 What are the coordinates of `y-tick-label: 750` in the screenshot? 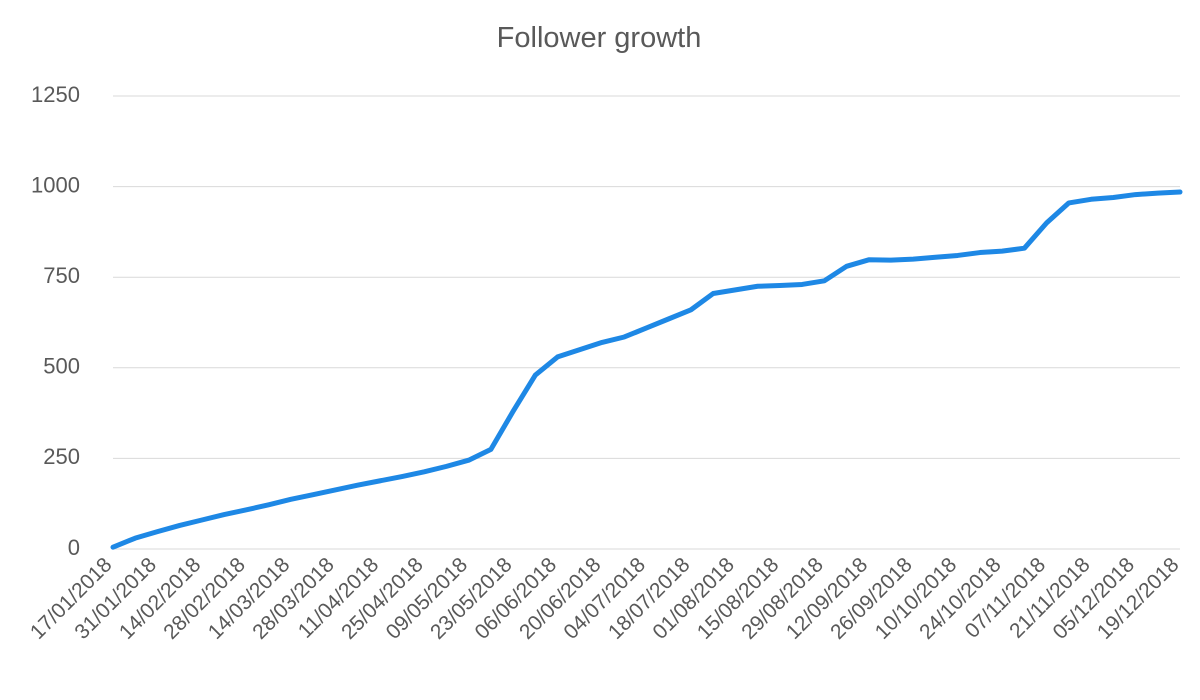 It's located at (61, 275).